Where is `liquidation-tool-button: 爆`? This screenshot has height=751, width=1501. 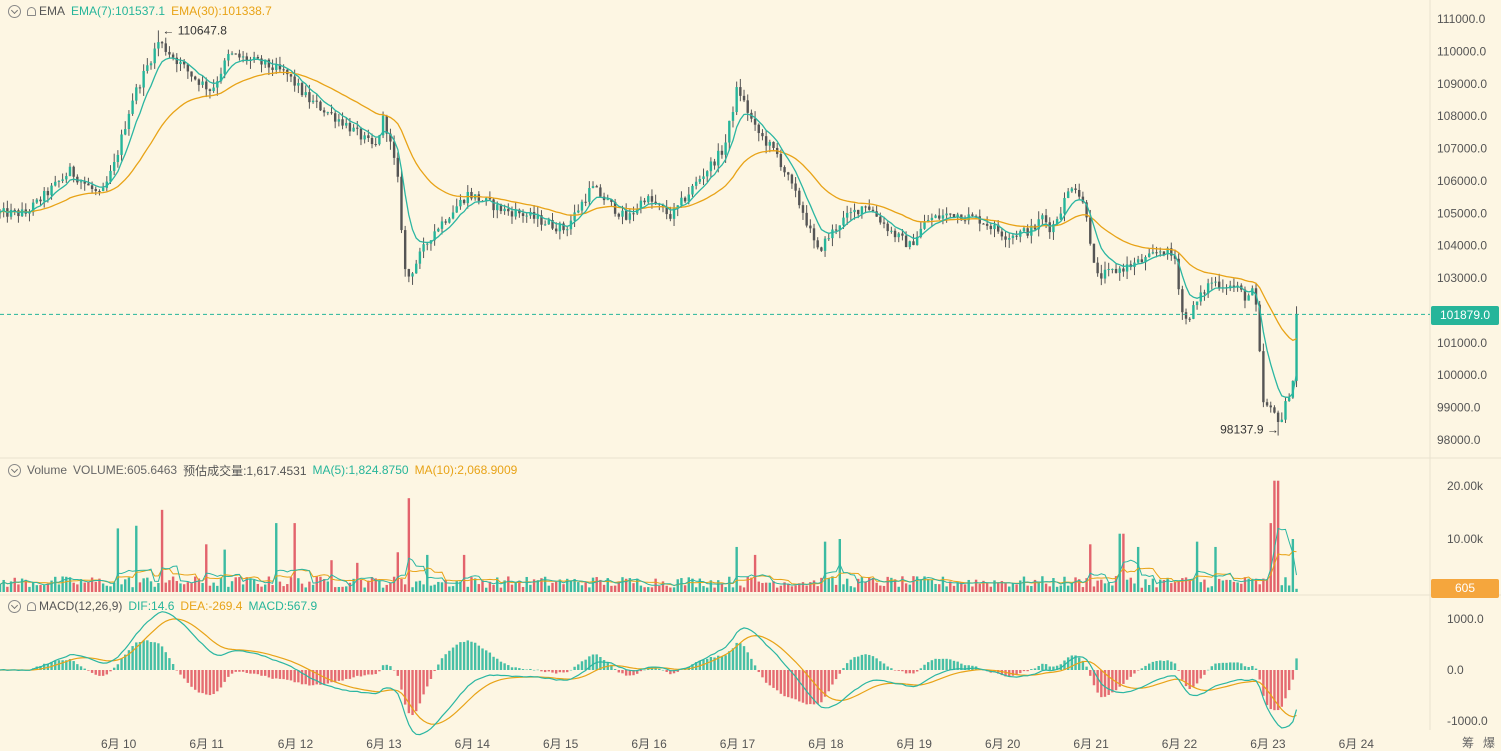 liquidation-tool-button: 爆 is located at coordinates (1489, 743).